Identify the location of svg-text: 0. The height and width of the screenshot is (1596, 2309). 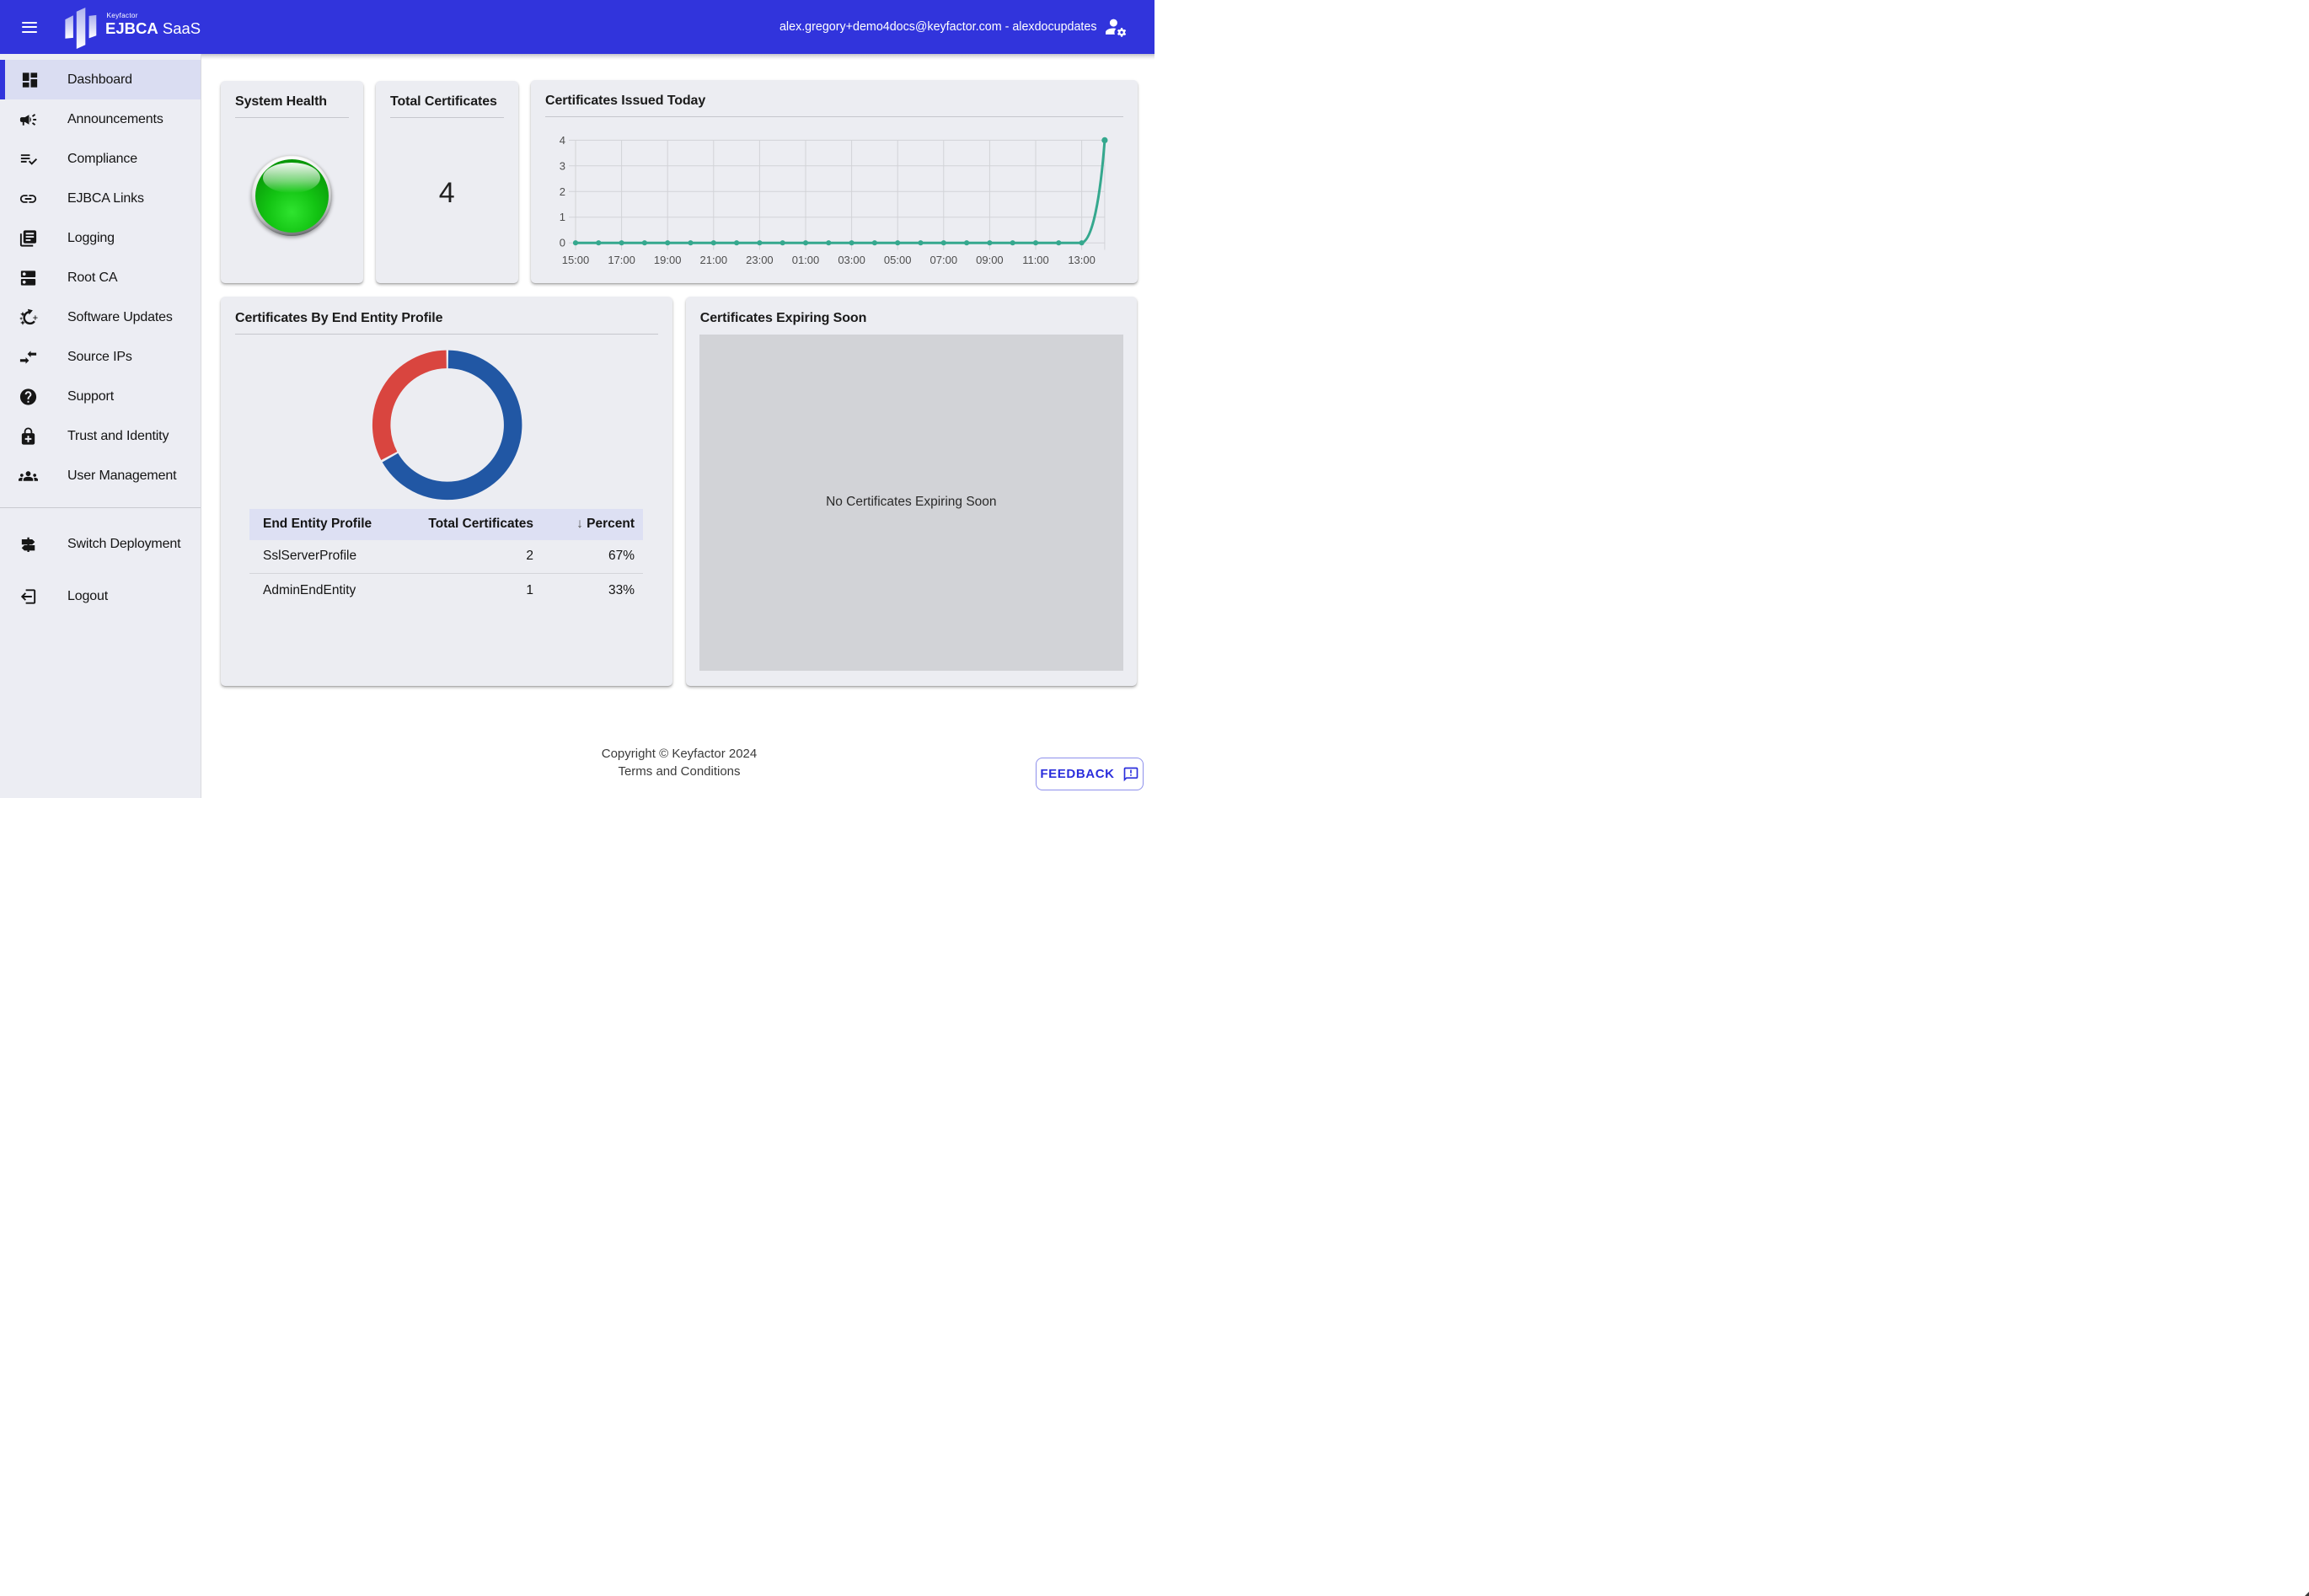
(562, 243).